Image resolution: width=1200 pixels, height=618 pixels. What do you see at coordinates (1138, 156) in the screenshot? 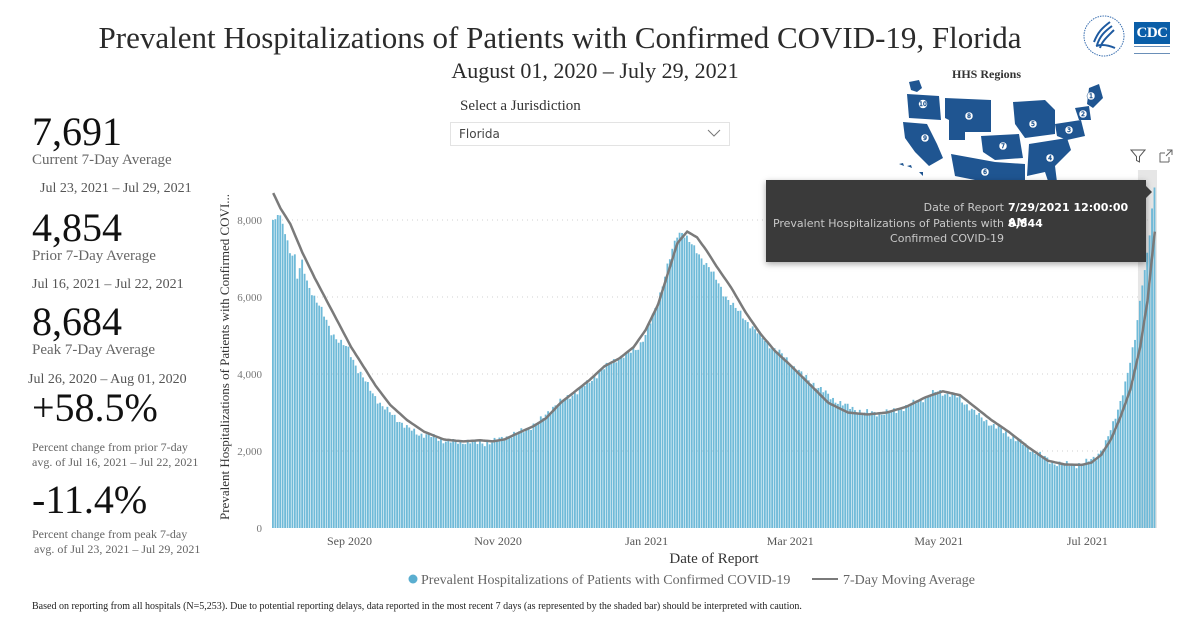
I see `filter-icon` at bounding box center [1138, 156].